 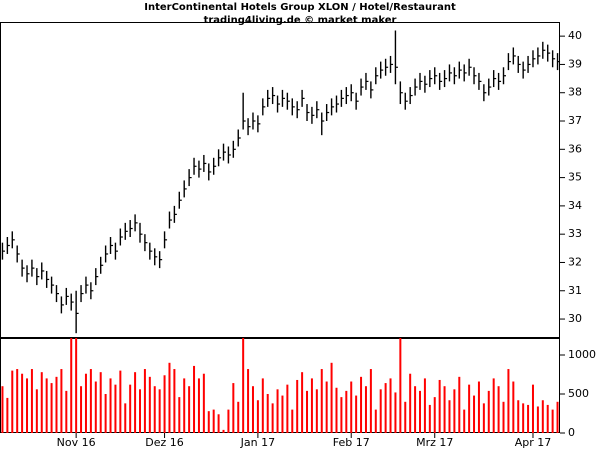 I want to click on x-tick-label: Nov 16, so click(x=76, y=442).